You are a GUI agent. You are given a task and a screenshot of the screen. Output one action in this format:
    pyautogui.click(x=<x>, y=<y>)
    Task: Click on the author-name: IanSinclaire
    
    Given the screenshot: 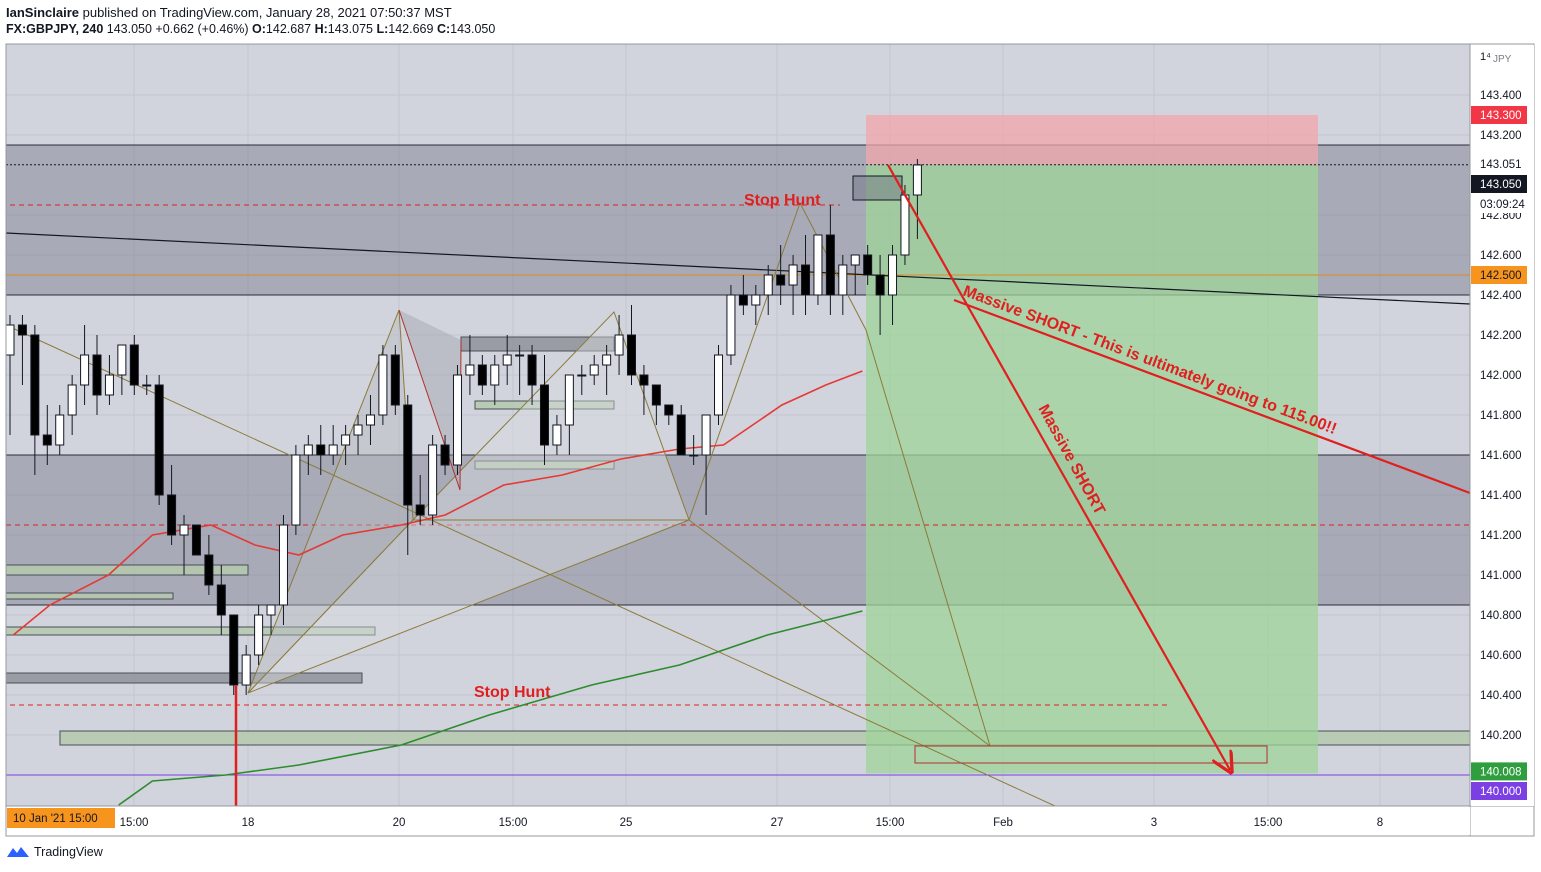 What is the action you would take?
    pyautogui.click(x=42, y=12)
    